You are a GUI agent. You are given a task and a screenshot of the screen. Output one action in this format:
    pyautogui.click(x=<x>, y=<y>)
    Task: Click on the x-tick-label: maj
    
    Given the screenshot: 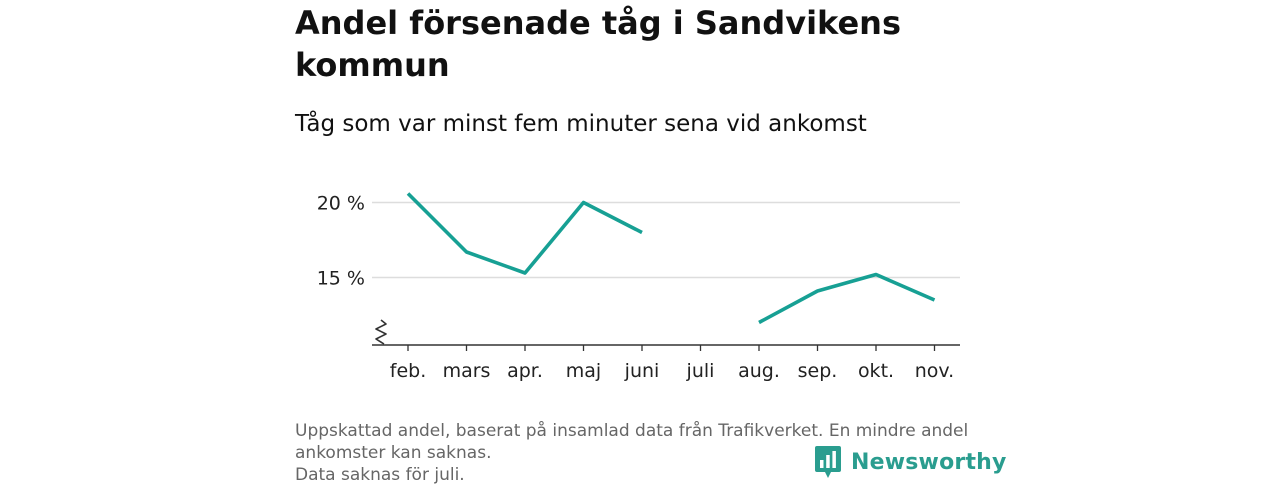 What is the action you would take?
    pyautogui.click(x=583, y=371)
    